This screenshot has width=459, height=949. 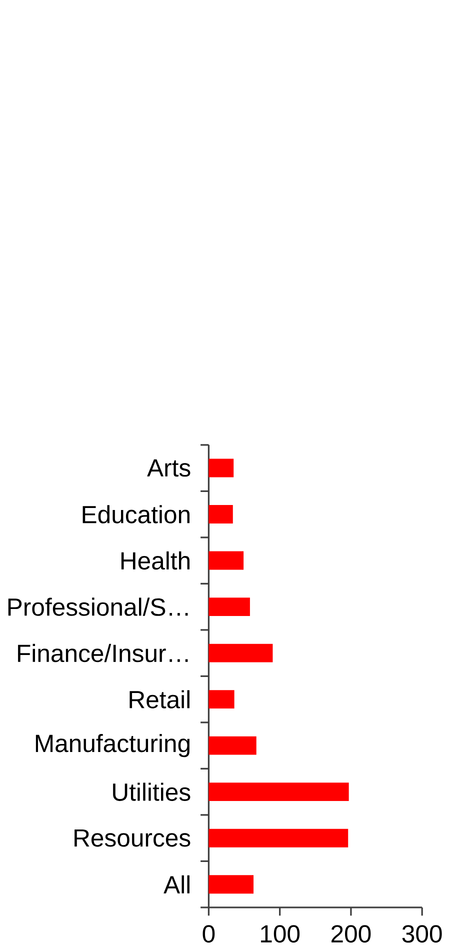 What do you see at coordinates (132, 838) in the screenshot?
I see `y-tick-label: Resources` at bounding box center [132, 838].